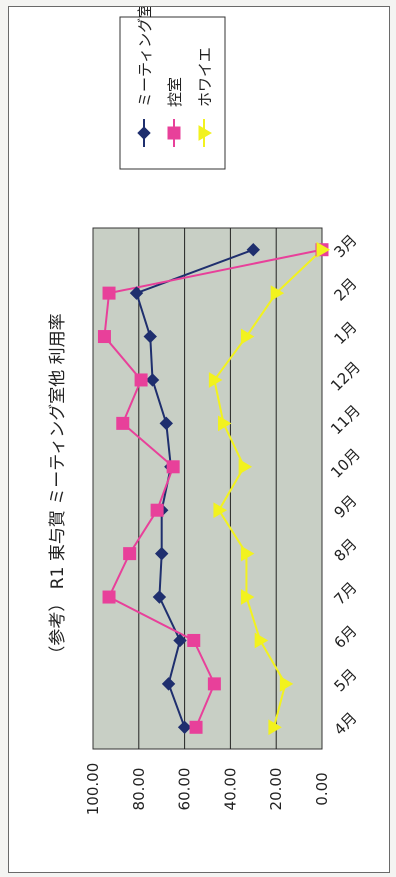 Image resolution: width=396 pixels, height=877 pixels. What do you see at coordinates (345, 246) in the screenshot?
I see `x-tick-label: 3月` at bounding box center [345, 246].